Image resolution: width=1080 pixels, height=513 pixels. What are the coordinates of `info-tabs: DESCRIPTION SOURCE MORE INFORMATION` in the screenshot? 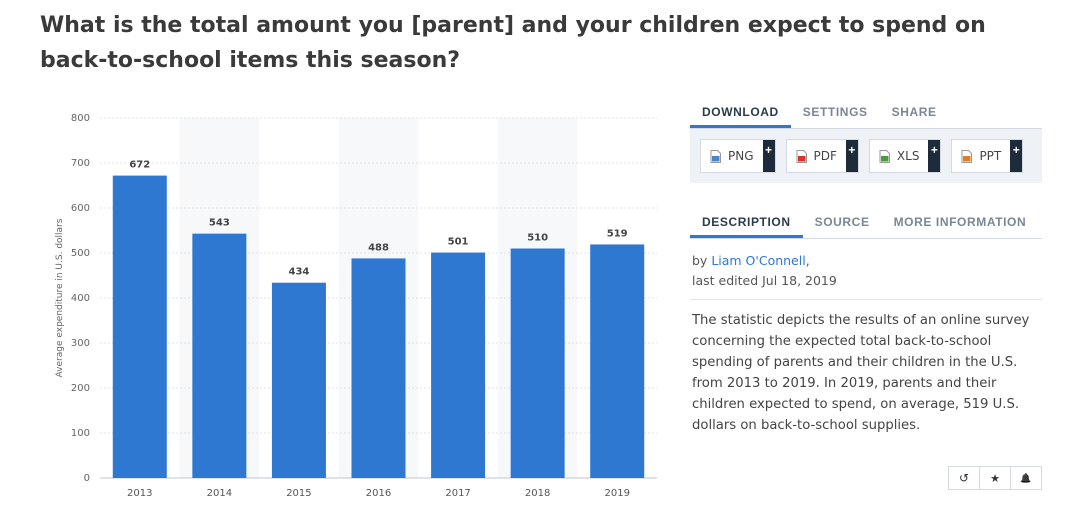 It's located at (866, 224).